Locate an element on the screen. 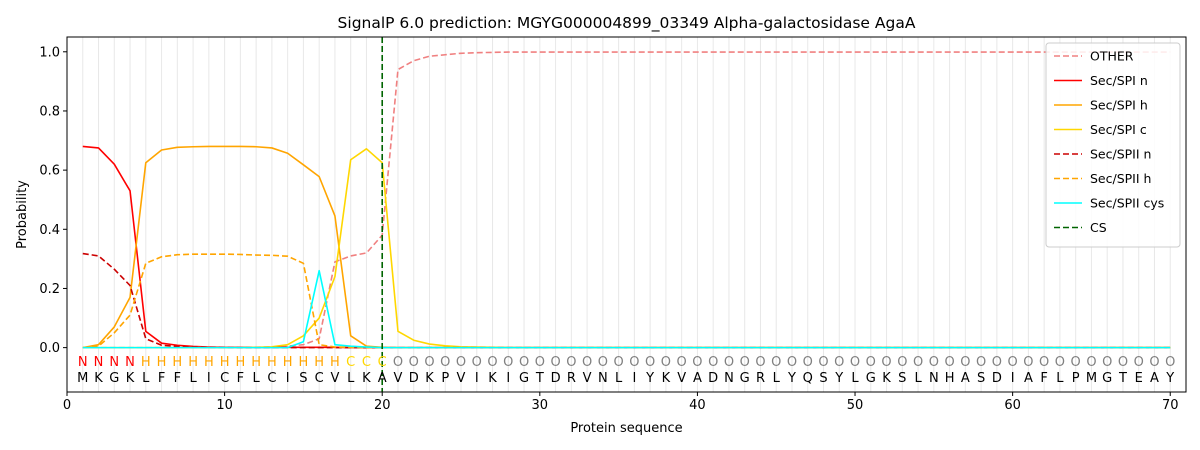 The height and width of the screenshot is (450, 1200). x-tick-label: 10 is located at coordinates (224, 405).